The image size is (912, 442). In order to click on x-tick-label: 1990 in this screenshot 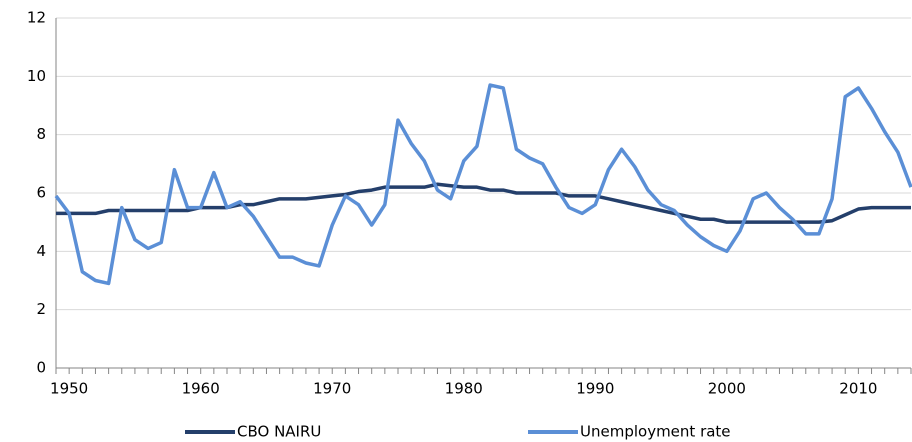, I will do `click(595, 389)`.